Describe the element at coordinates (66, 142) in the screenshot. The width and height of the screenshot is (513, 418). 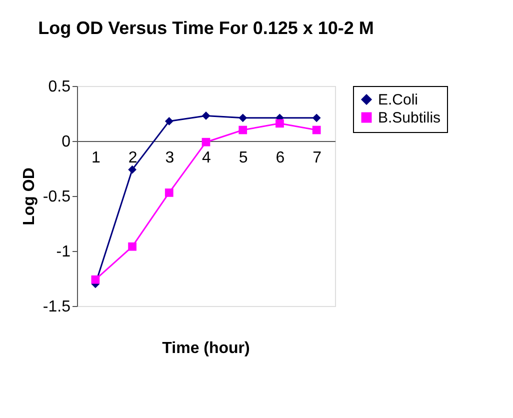
I see `y-tick-label: 0` at that location.